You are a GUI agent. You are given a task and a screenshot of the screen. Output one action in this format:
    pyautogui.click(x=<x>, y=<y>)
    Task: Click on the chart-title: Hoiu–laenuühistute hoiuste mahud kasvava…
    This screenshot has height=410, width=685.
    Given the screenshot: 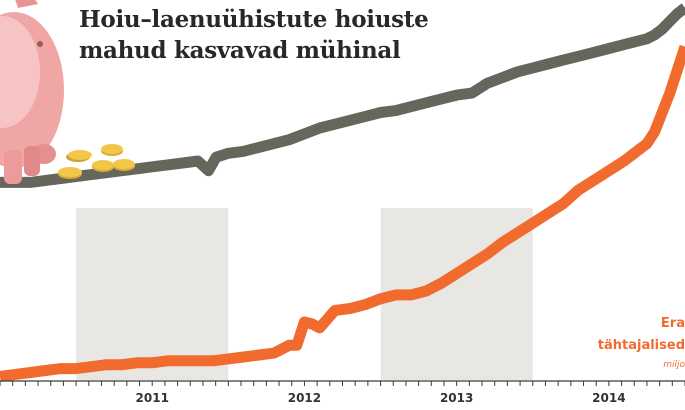 What is the action you would take?
    pyautogui.click(x=254, y=35)
    